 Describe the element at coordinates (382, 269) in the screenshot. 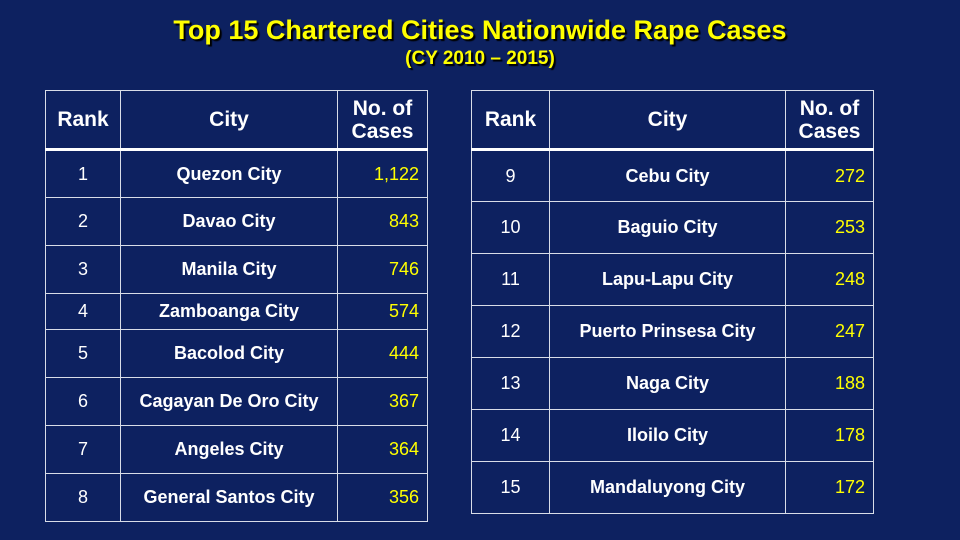

I see `cases-cell: 746` at that location.